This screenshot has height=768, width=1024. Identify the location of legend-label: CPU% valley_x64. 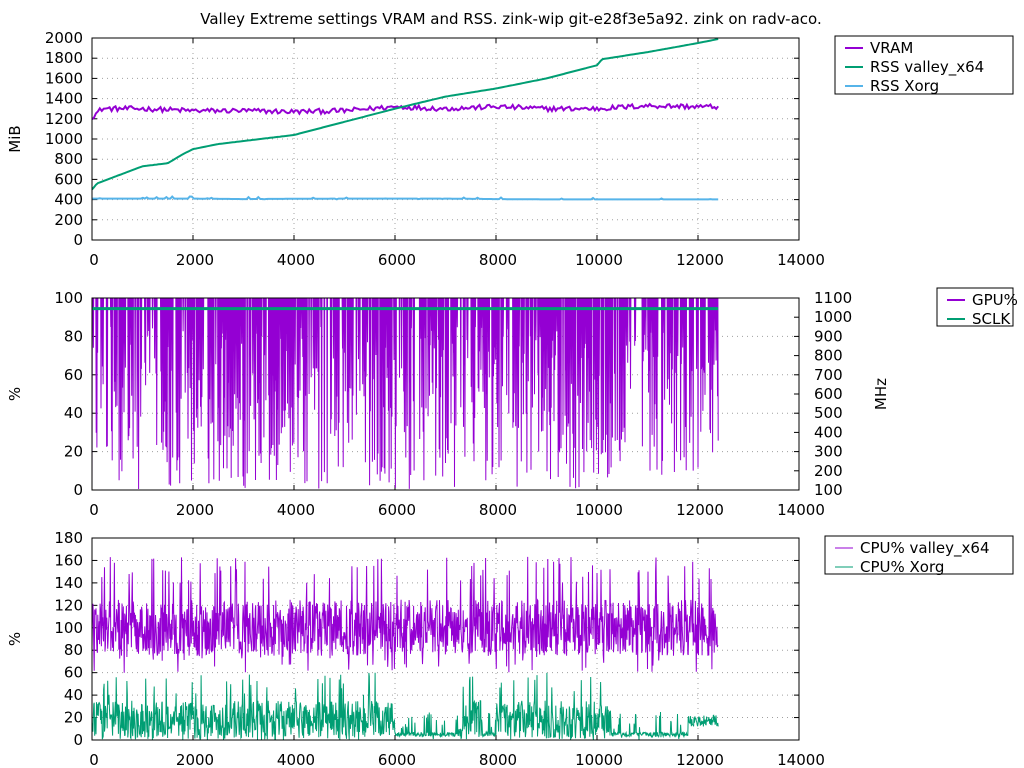
(925, 548).